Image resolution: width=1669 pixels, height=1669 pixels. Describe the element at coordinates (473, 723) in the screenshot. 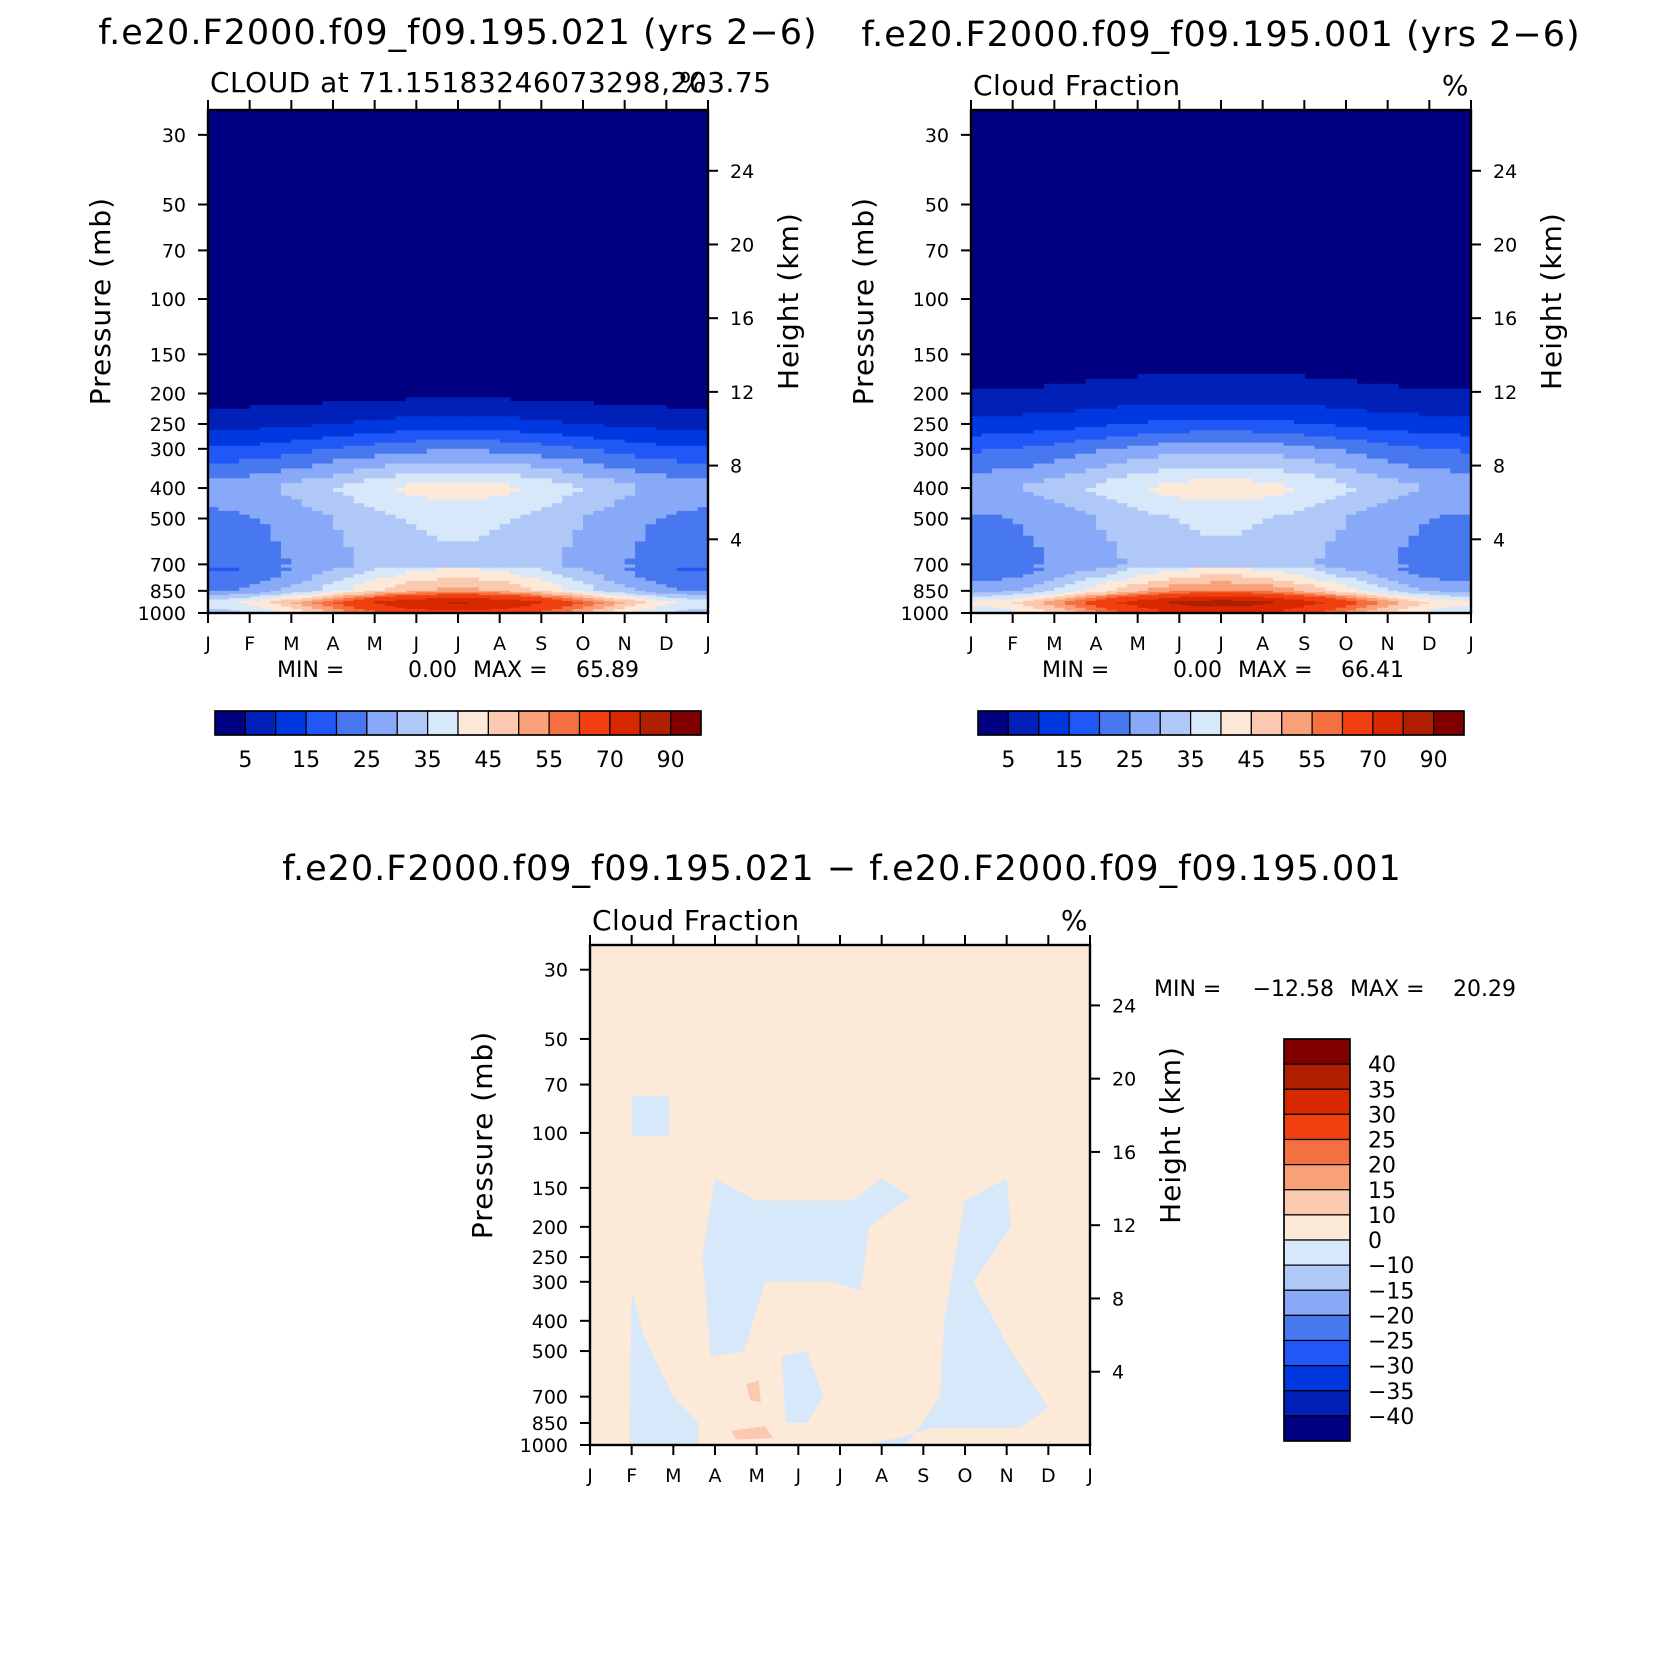

I see `colorbar-swatch` at that location.